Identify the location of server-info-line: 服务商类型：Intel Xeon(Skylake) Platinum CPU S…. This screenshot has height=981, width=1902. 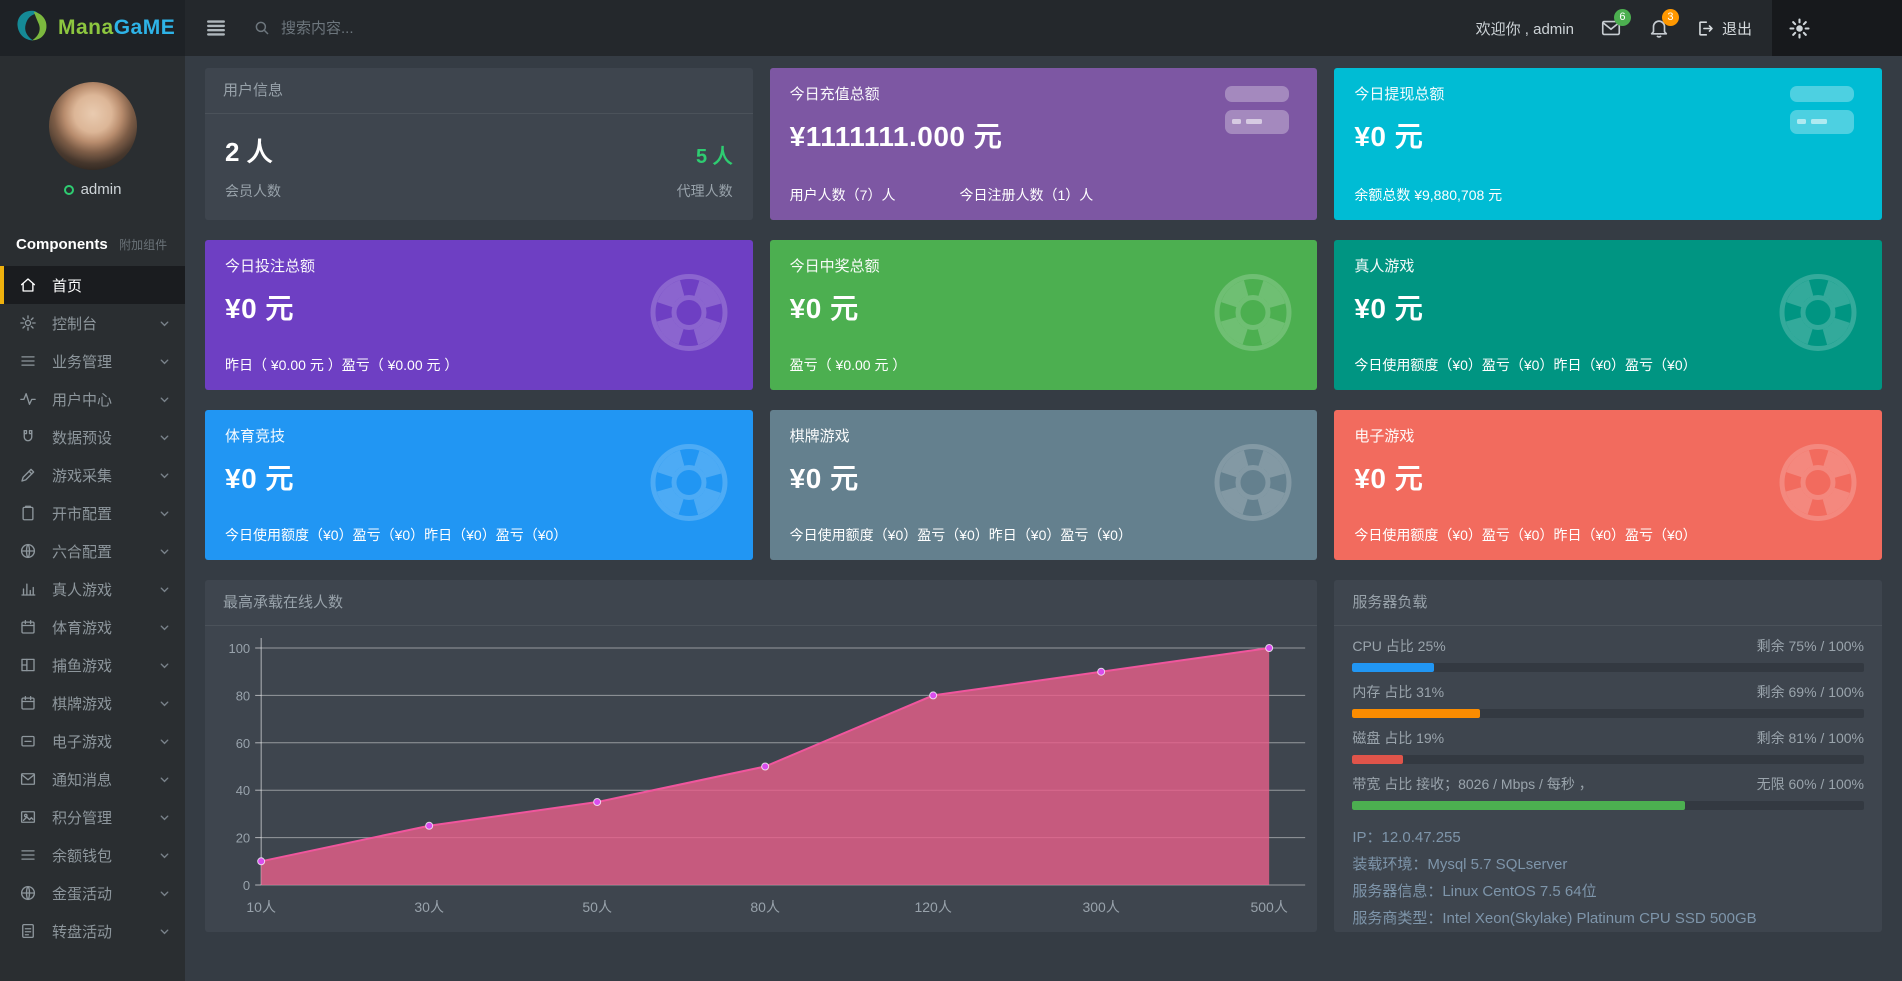
(1554, 918).